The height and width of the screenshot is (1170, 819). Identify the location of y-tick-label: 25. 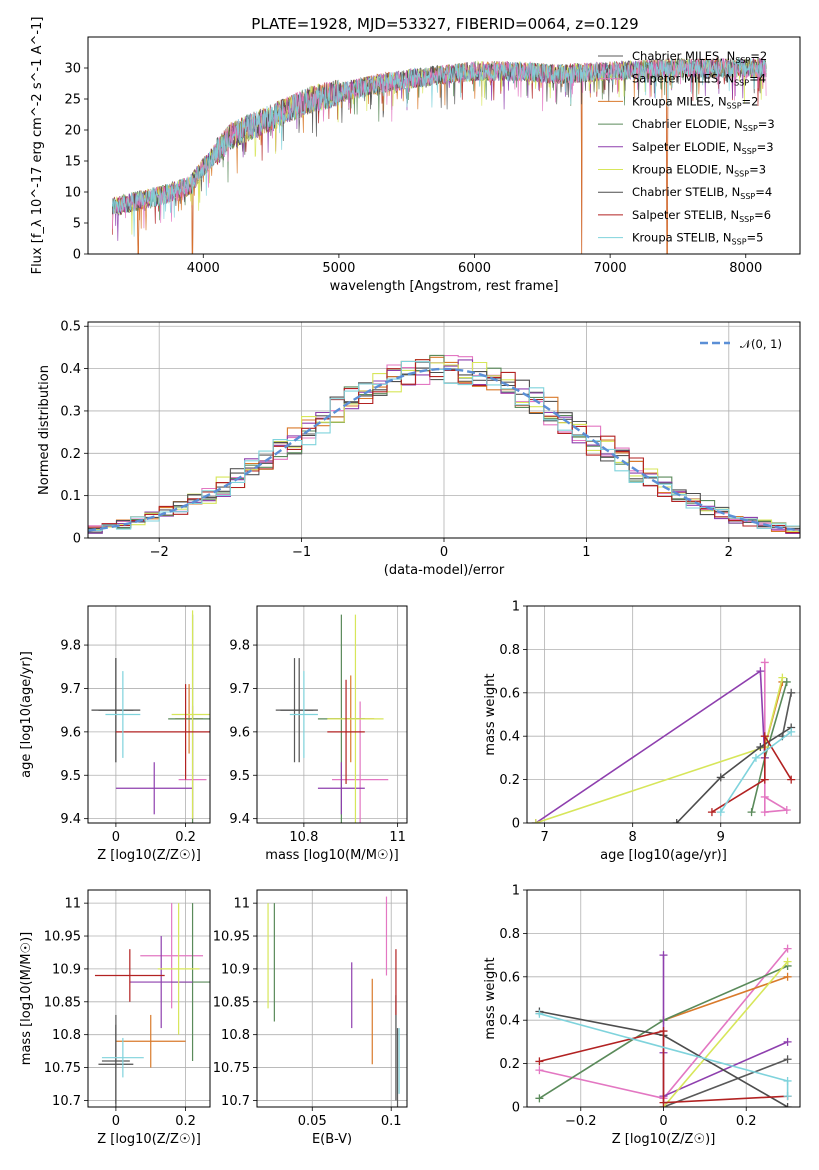
(72, 100).